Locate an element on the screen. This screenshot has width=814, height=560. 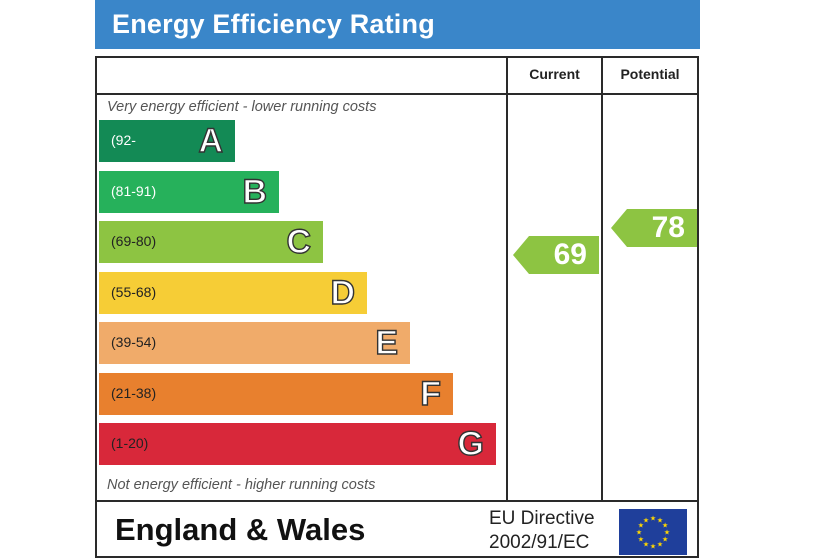
band-range-label: (69-80) is located at coordinates (134, 241).